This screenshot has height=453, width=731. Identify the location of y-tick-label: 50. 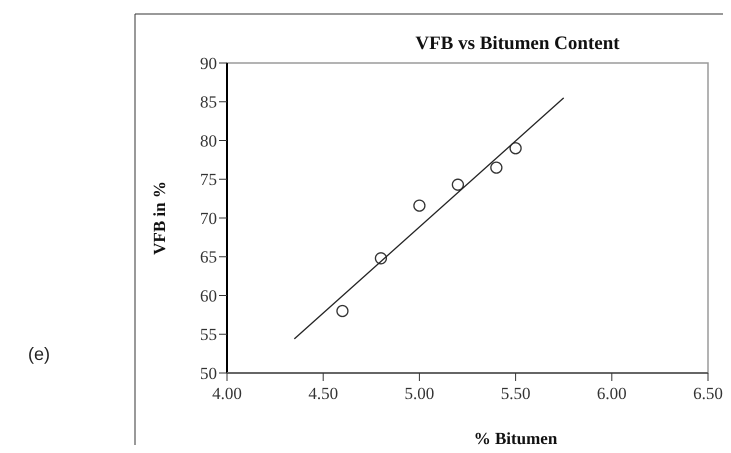
(208, 373).